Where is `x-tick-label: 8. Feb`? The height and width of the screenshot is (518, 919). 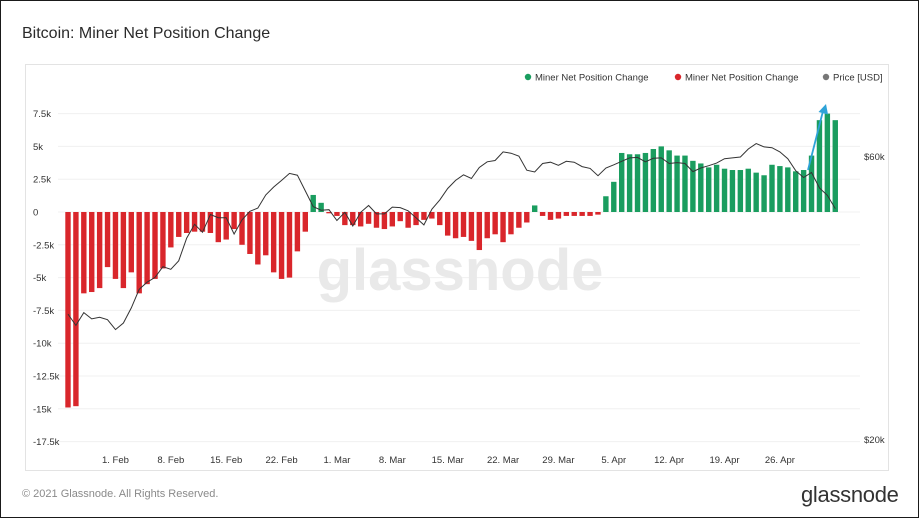 x-tick-label: 8. Feb is located at coordinates (170, 460).